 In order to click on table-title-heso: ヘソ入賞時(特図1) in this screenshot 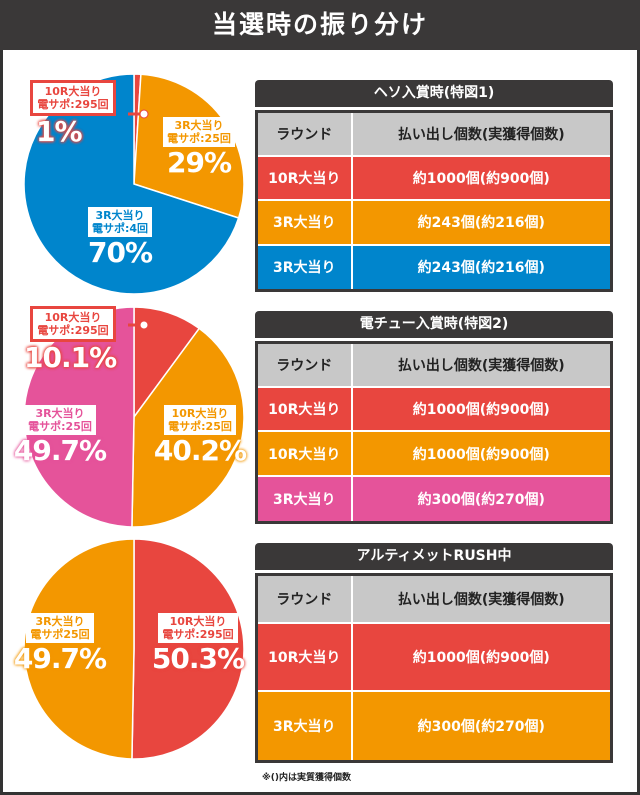, I will do `click(434, 93)`.